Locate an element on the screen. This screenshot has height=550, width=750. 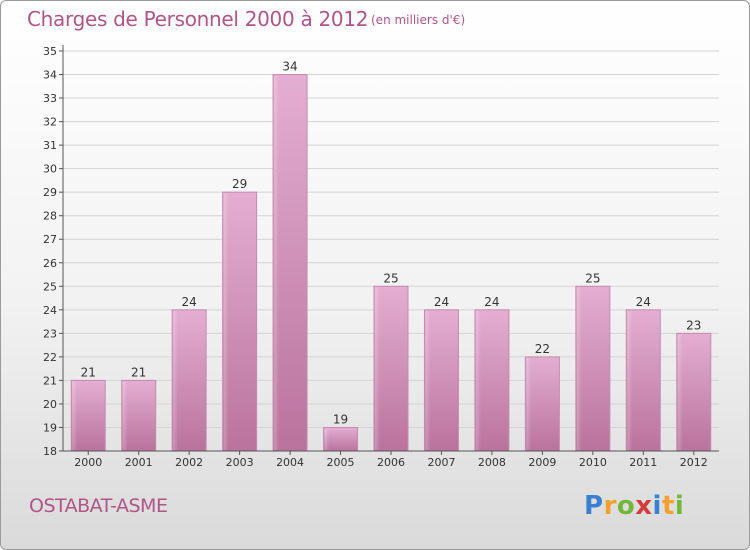
y-tick-label: 19 is located at coordinates (50, 427).